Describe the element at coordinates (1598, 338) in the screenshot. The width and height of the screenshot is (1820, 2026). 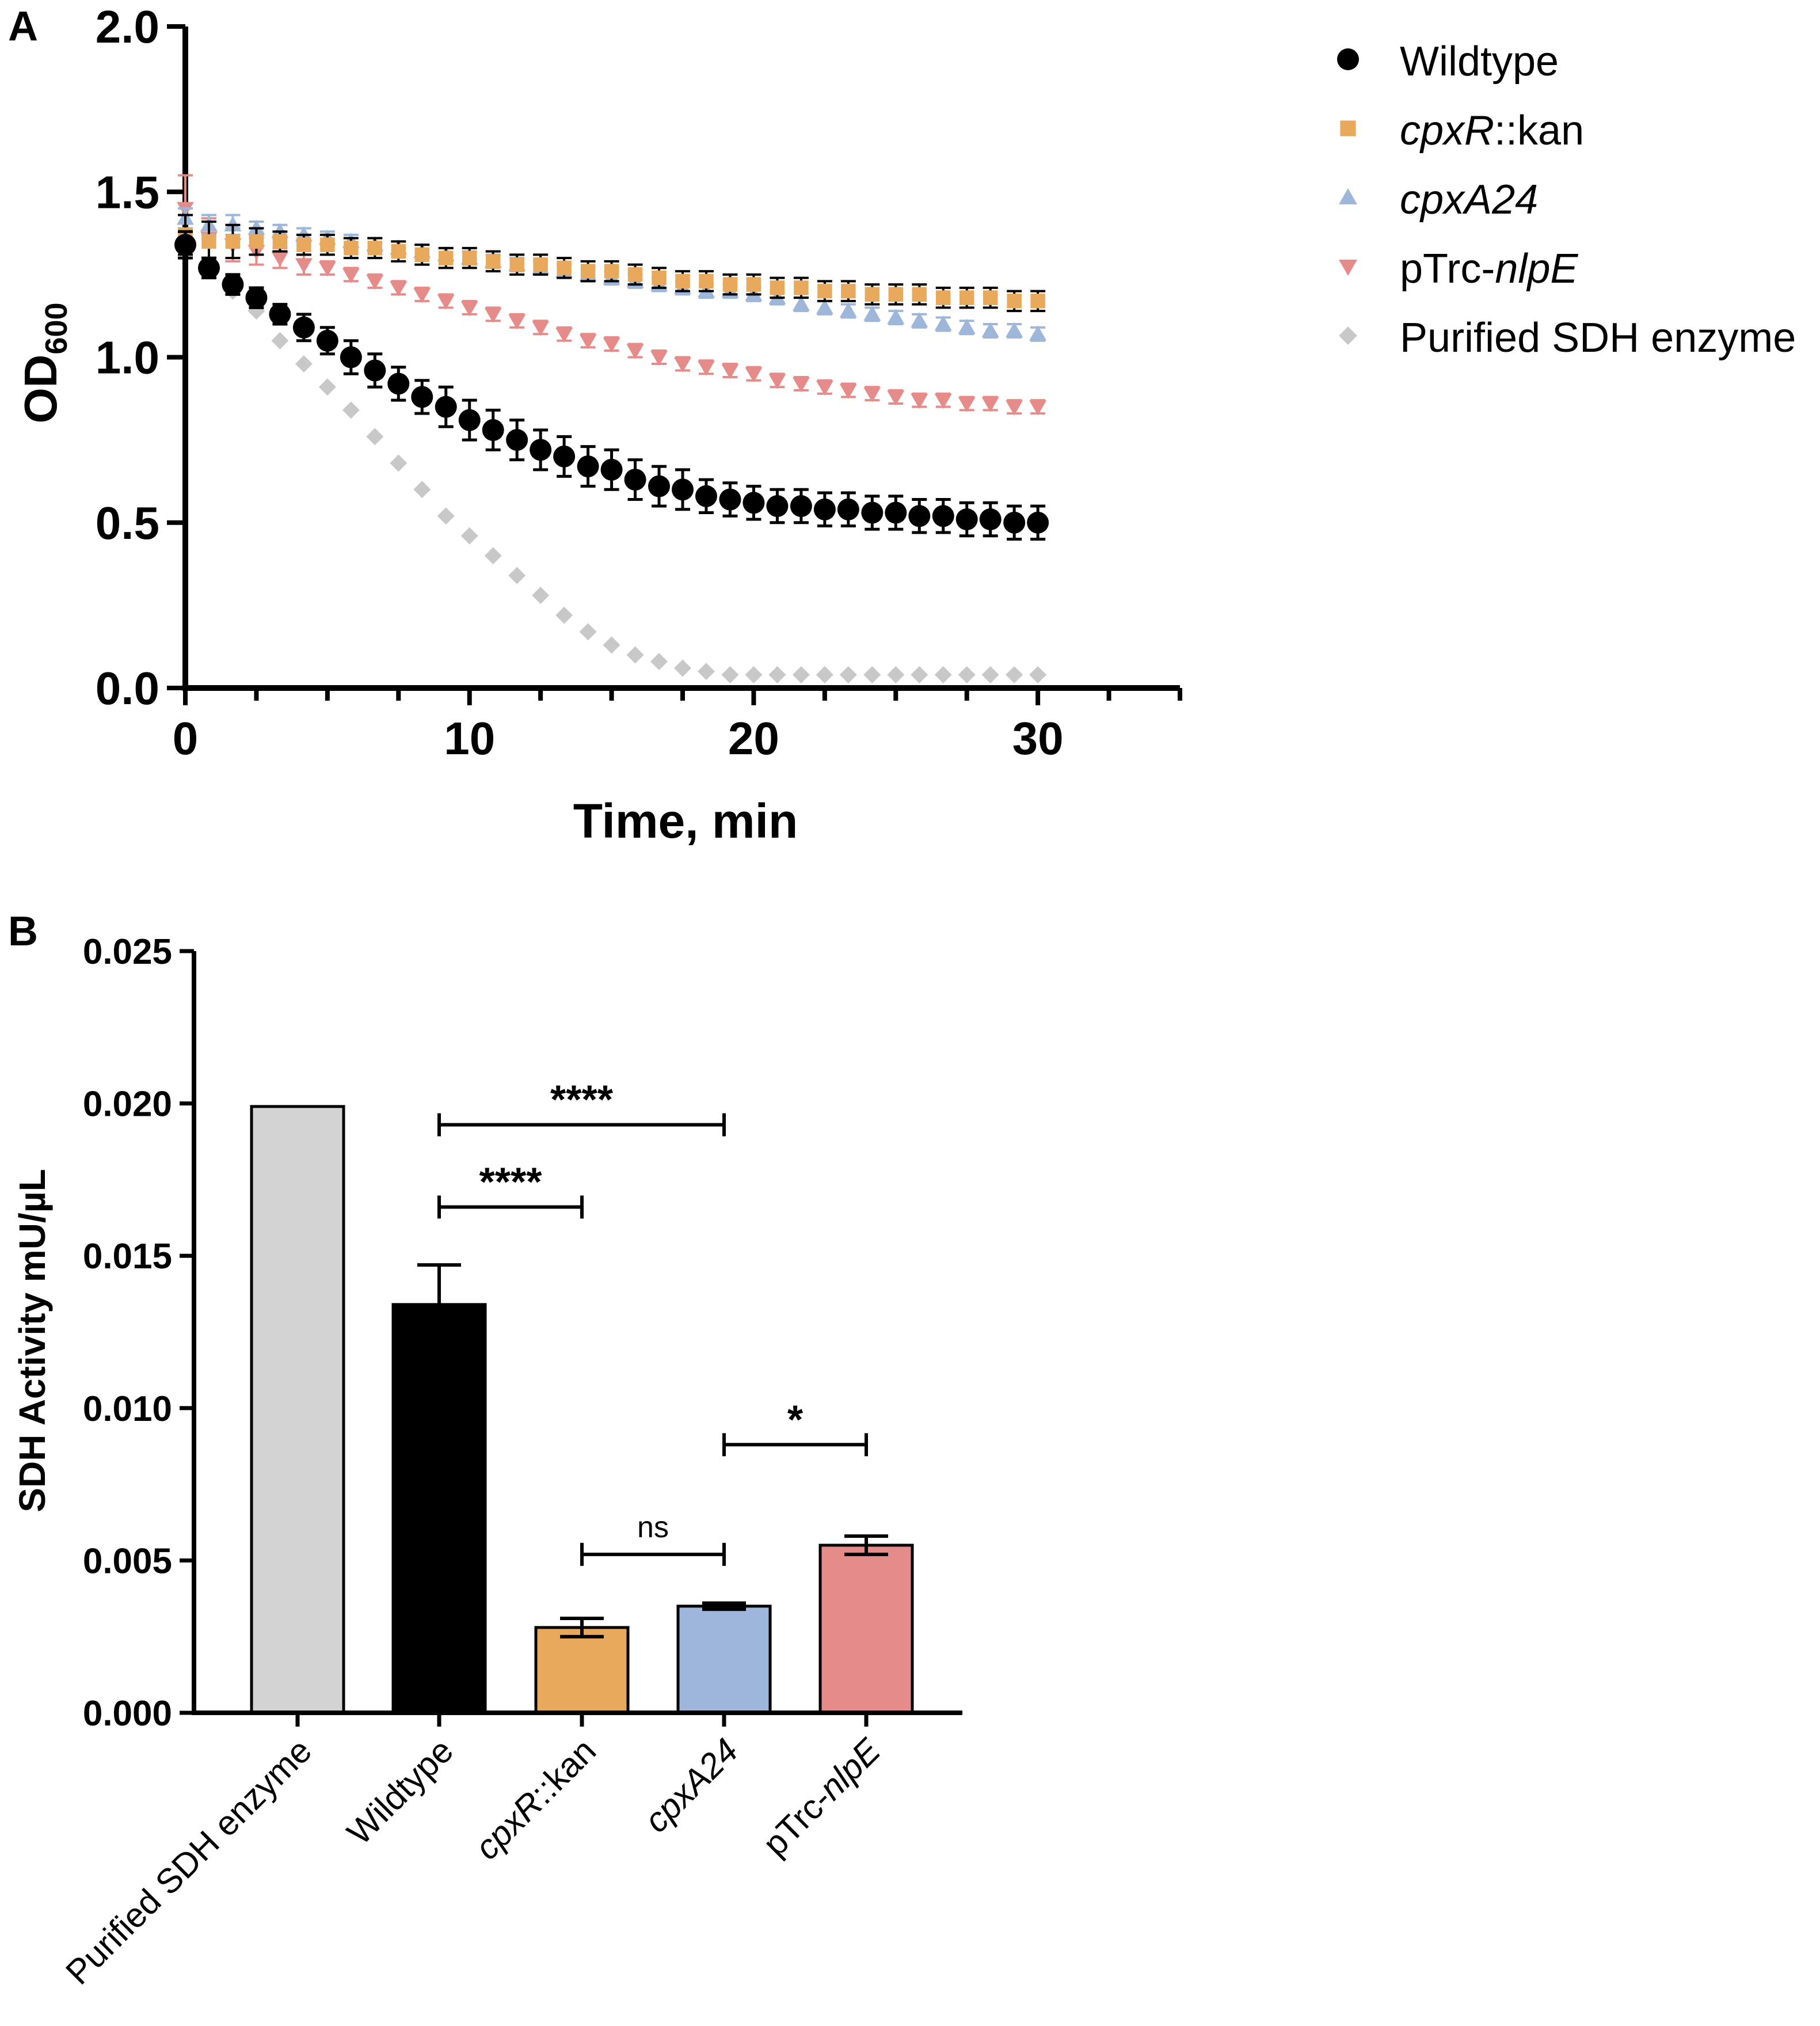
I see `legend-label-part-0: Purified SDH enzyme` at that location.